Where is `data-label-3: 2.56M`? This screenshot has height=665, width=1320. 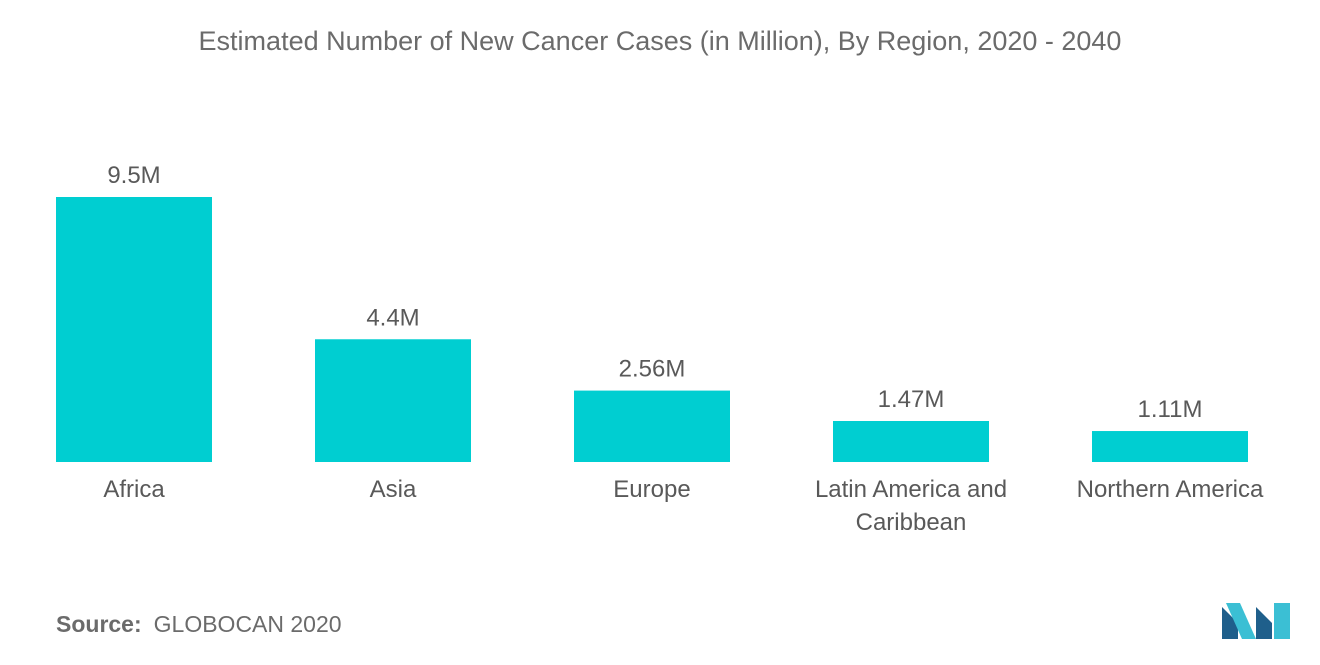
data-label-3: 2.56M is located at coordinates (652, 369).